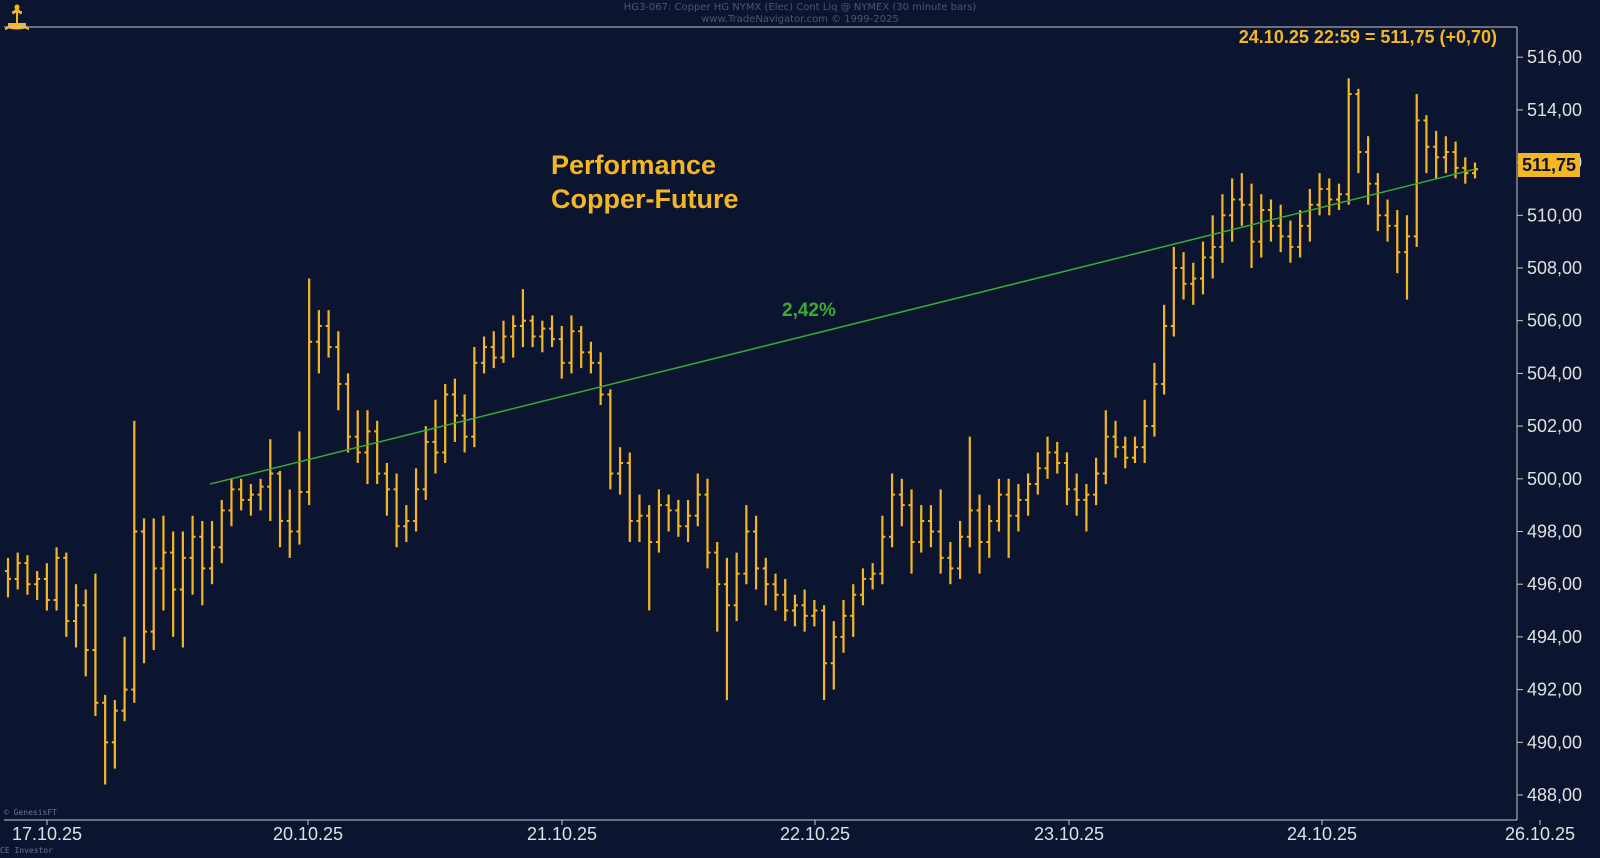 The width and height of the screenshot is (1600, 858). I want to click on x-tick-label: 24.10.25, so click(1322, 834).